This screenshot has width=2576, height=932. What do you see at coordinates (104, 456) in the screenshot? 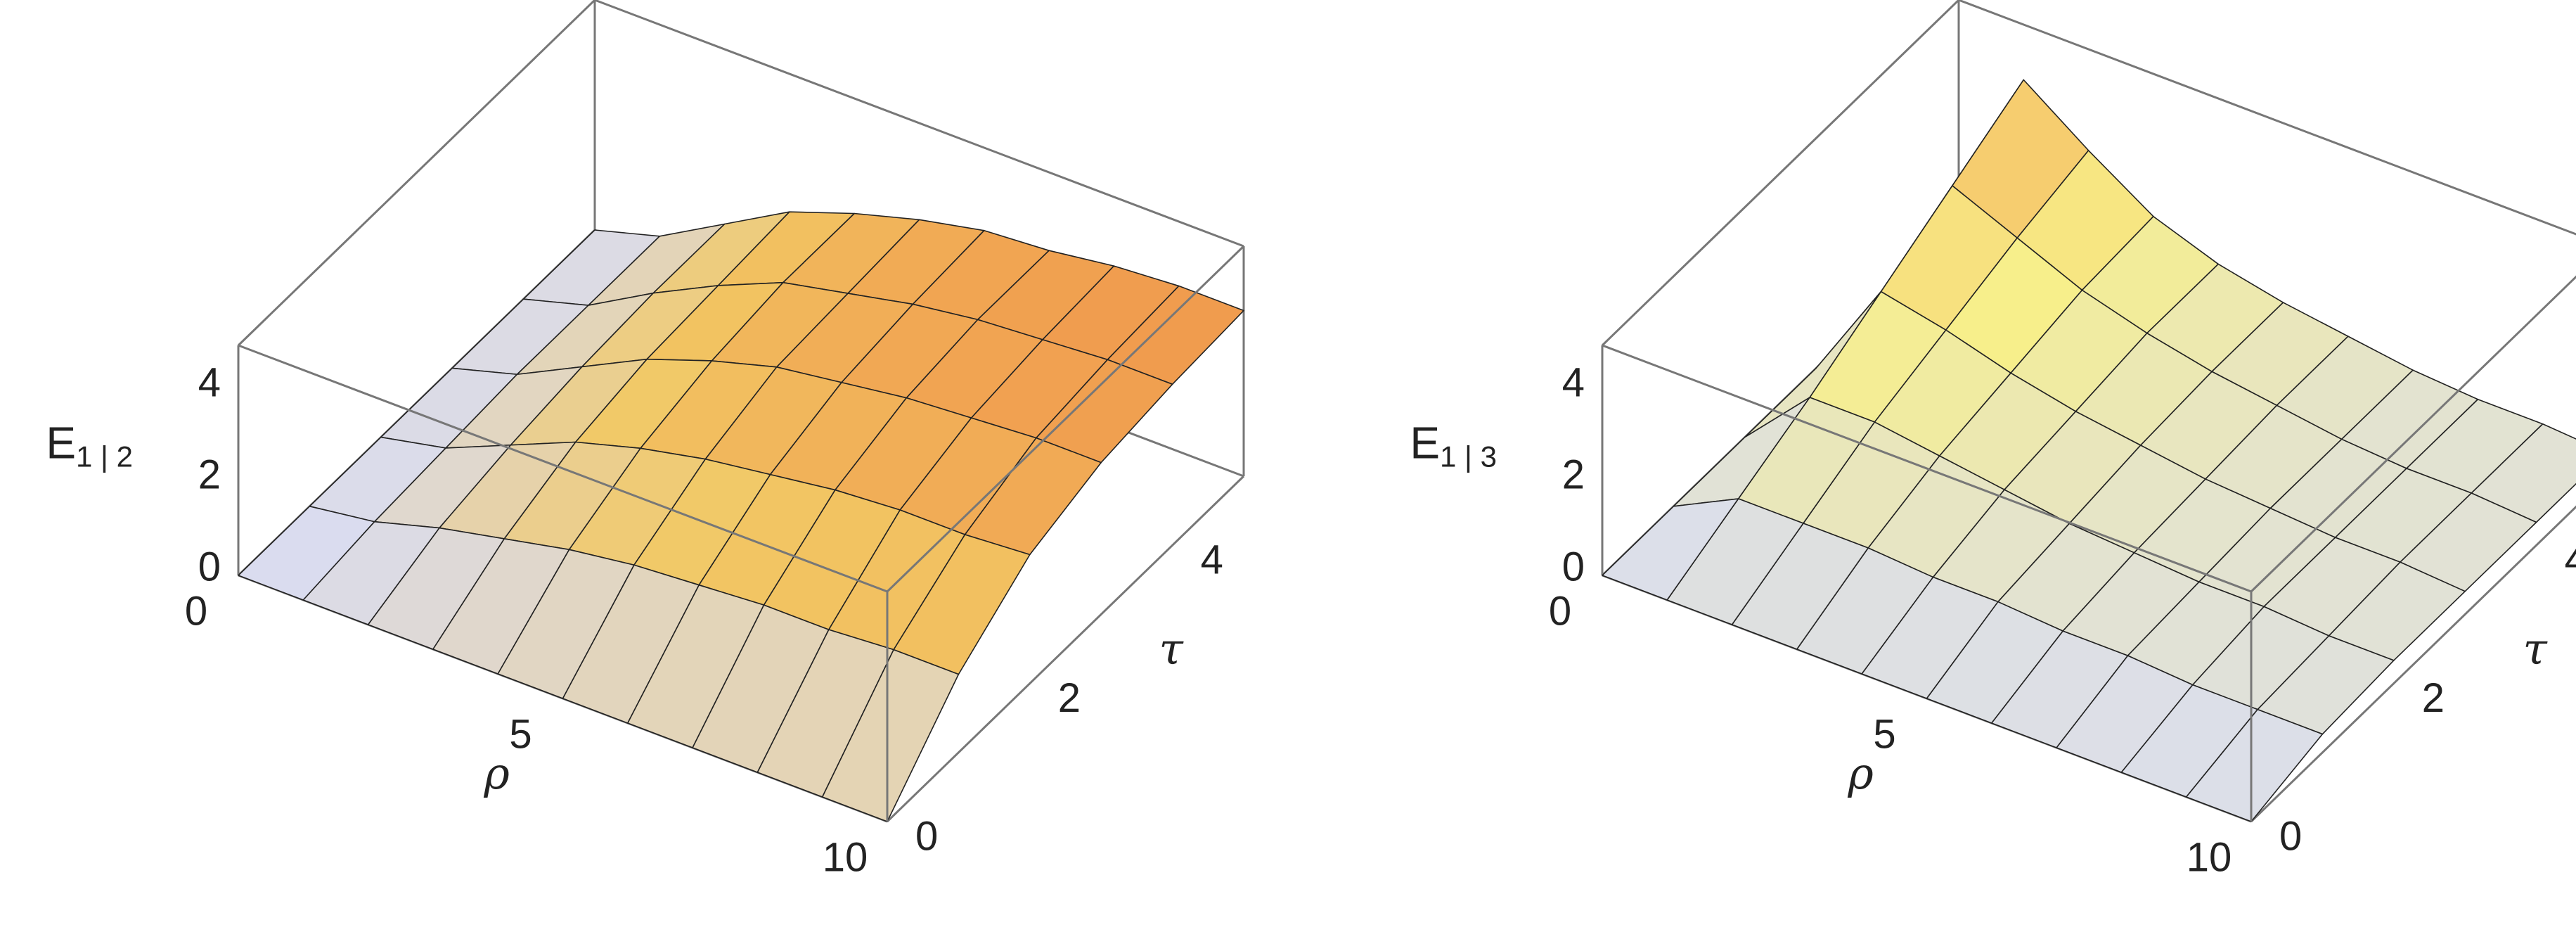
I see `z-label-sub: 1 | 2` at bounding box center [104, 456].